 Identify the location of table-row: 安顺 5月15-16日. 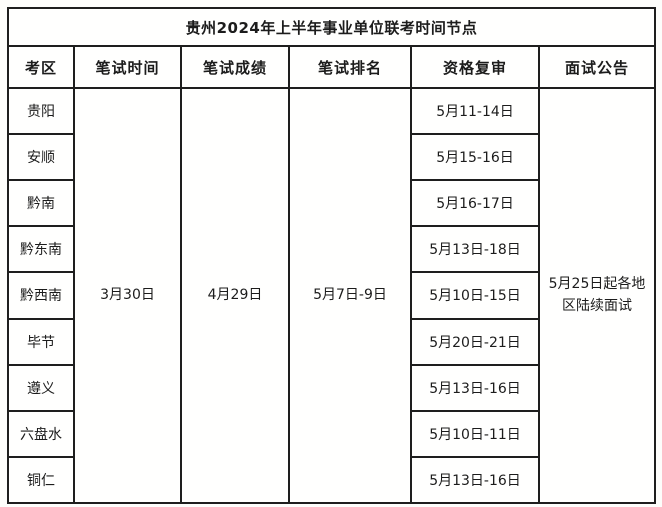
(331, 157).